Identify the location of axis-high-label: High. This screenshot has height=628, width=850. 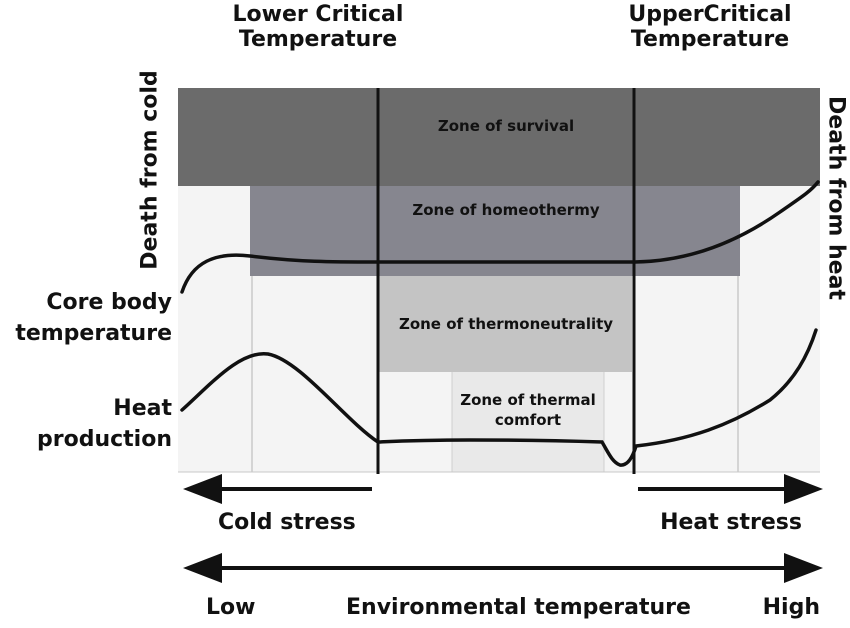
(791, 607).